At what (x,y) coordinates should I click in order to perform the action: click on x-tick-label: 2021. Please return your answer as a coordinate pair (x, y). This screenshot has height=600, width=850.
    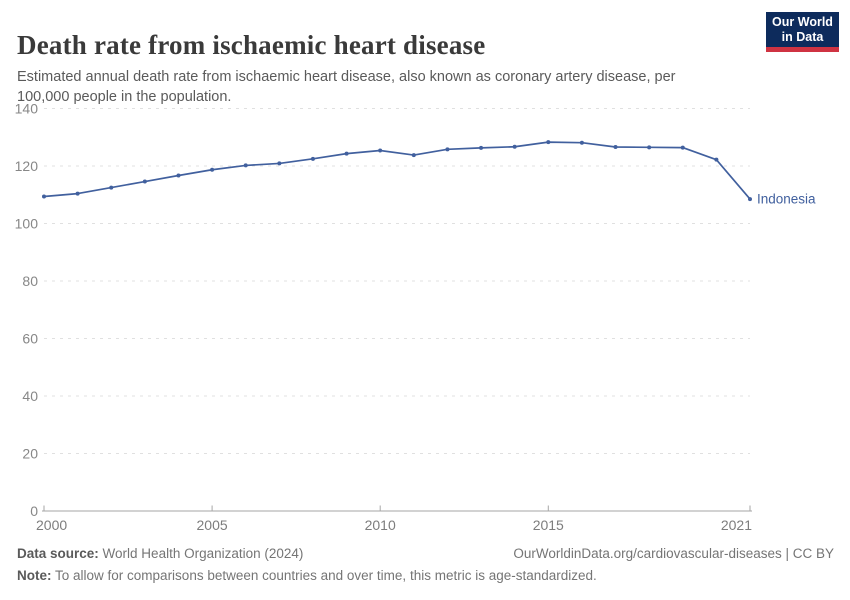
    Looking at the image, I should click on (736, 525).